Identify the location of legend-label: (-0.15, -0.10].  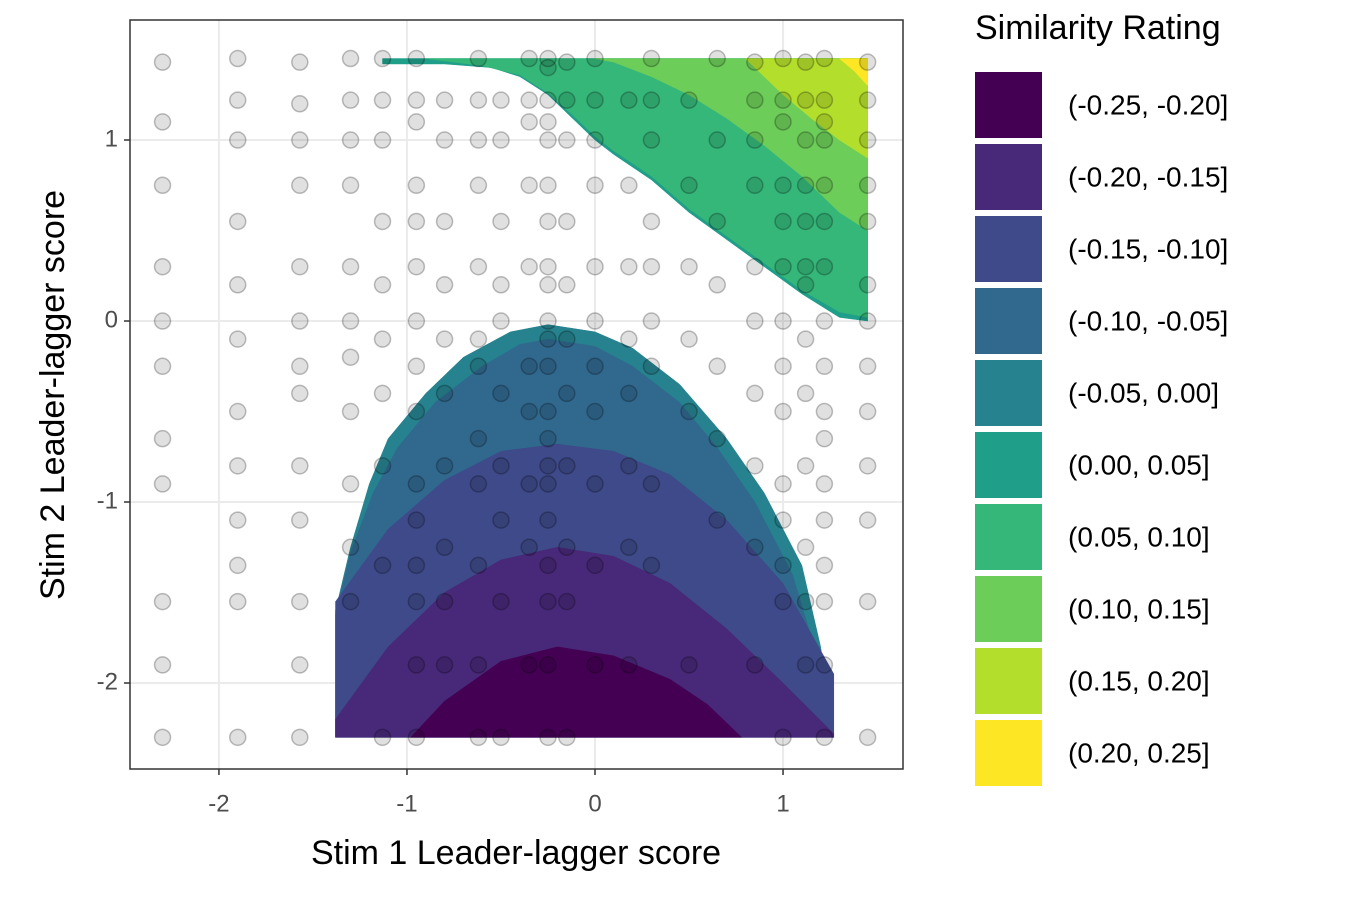
(1148, 248).